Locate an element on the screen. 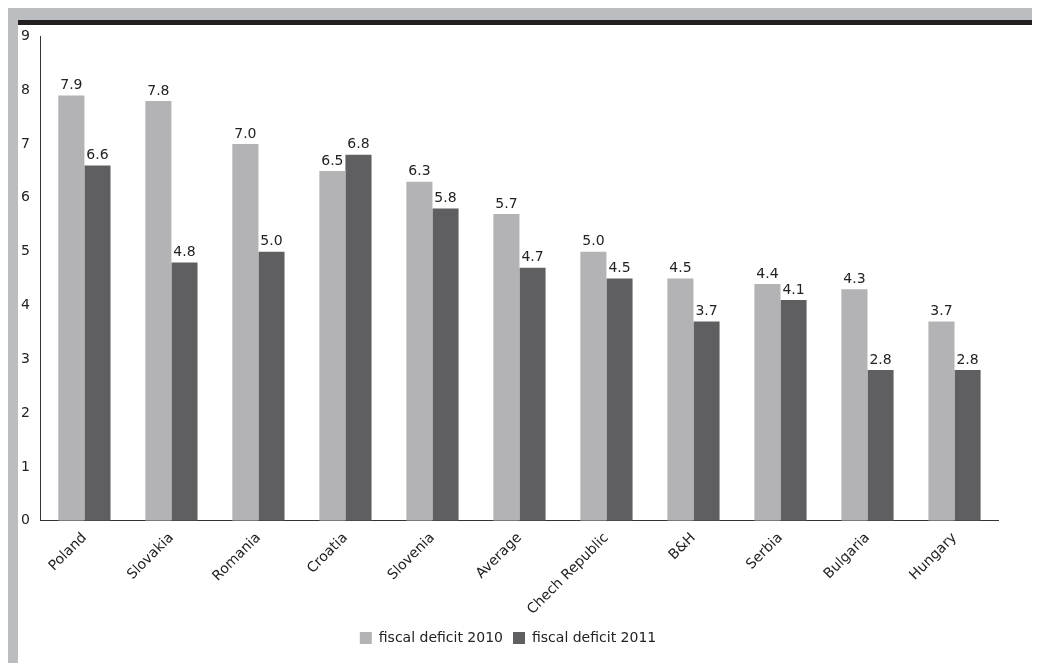 This screenshot has height=671, width=1040. legend-label: fiscal deficit 2011 is located at coordinates (594, 636).